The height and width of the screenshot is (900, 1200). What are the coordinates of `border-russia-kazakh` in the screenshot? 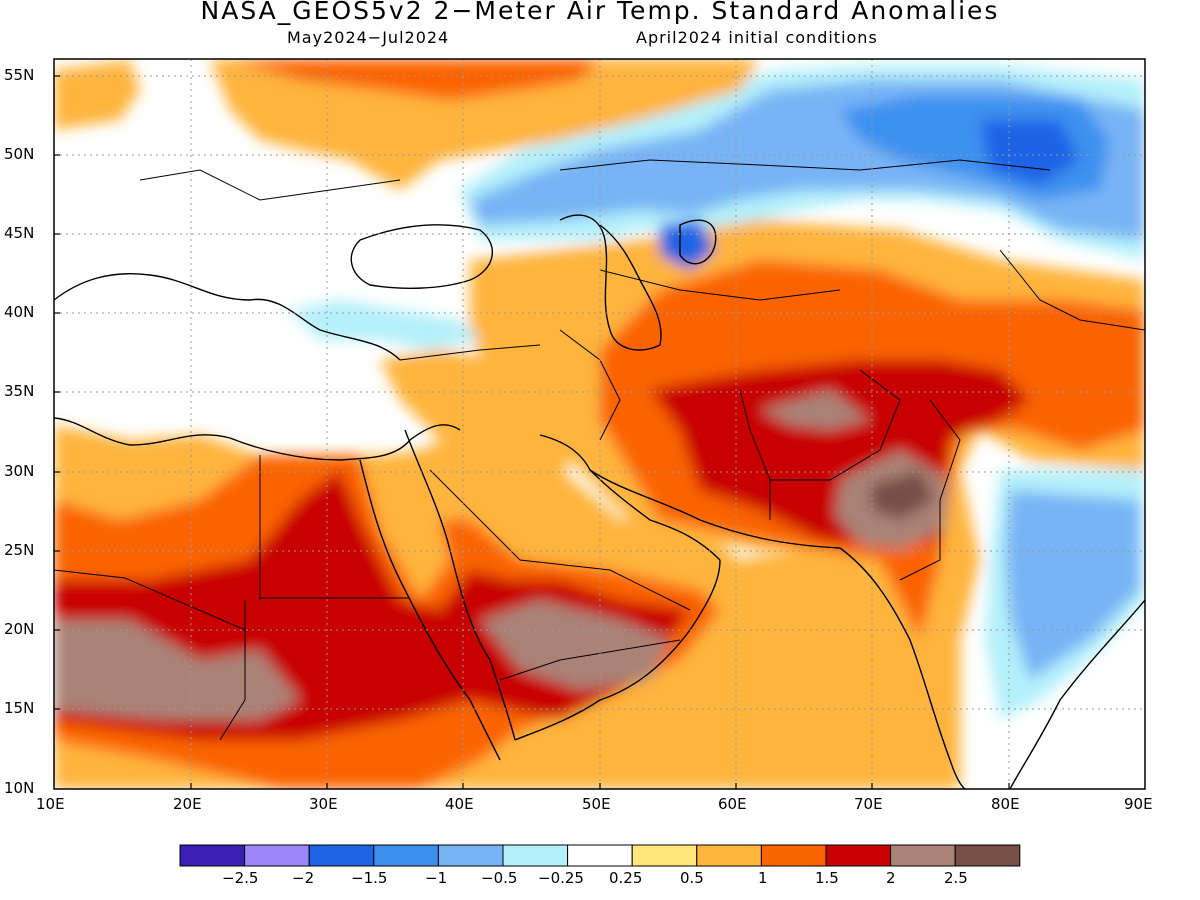 It's located at (805, 165).